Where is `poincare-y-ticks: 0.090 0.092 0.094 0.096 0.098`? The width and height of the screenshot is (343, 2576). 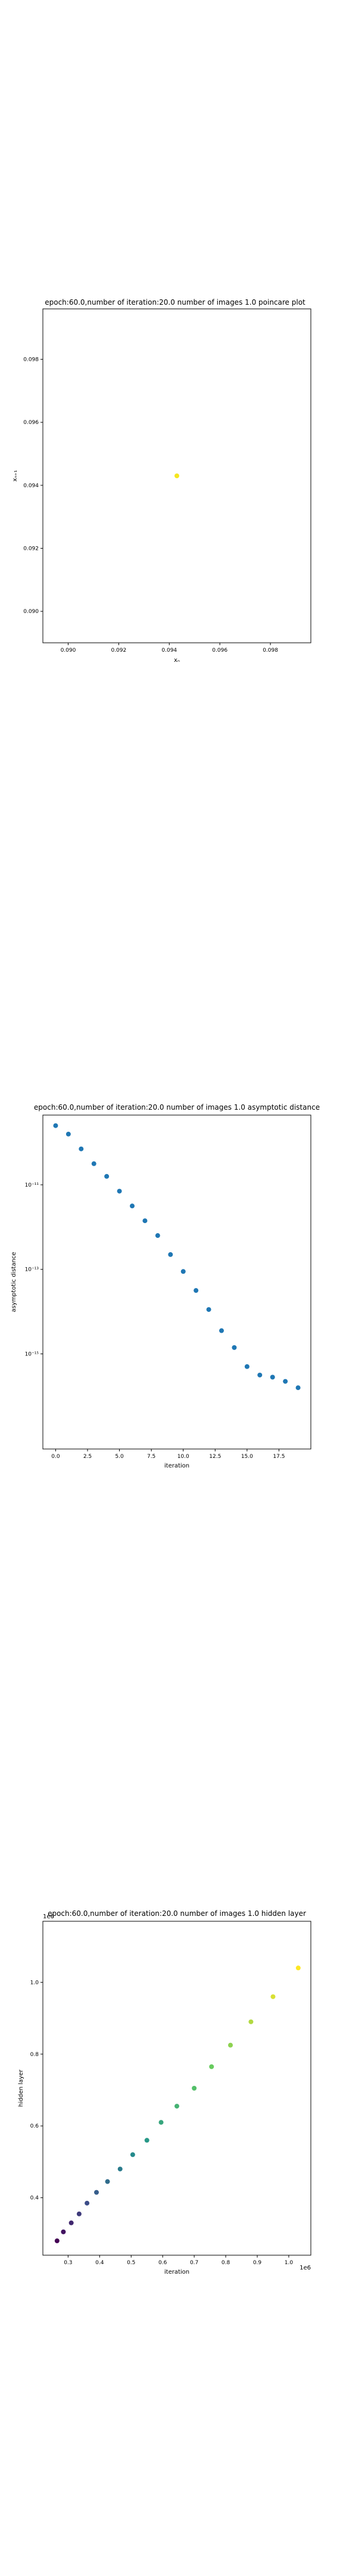
poincare-y-ticks: 0.090 0.092 0.094 0.096 0.098 is located at coordinates (33, 486).